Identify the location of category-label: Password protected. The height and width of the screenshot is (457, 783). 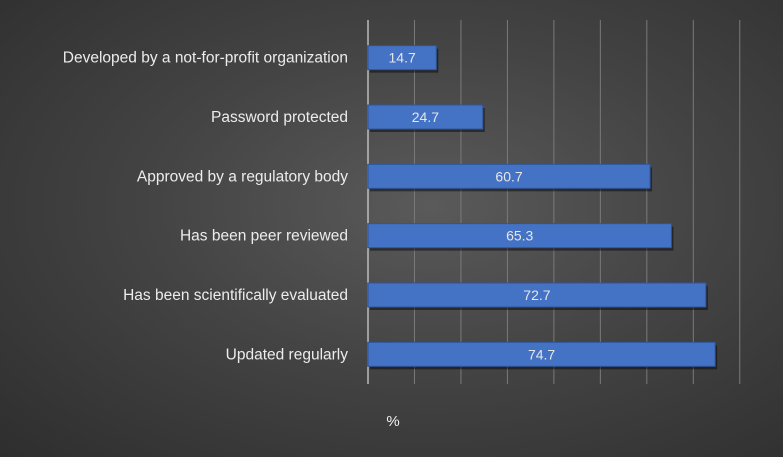
(279, 117).